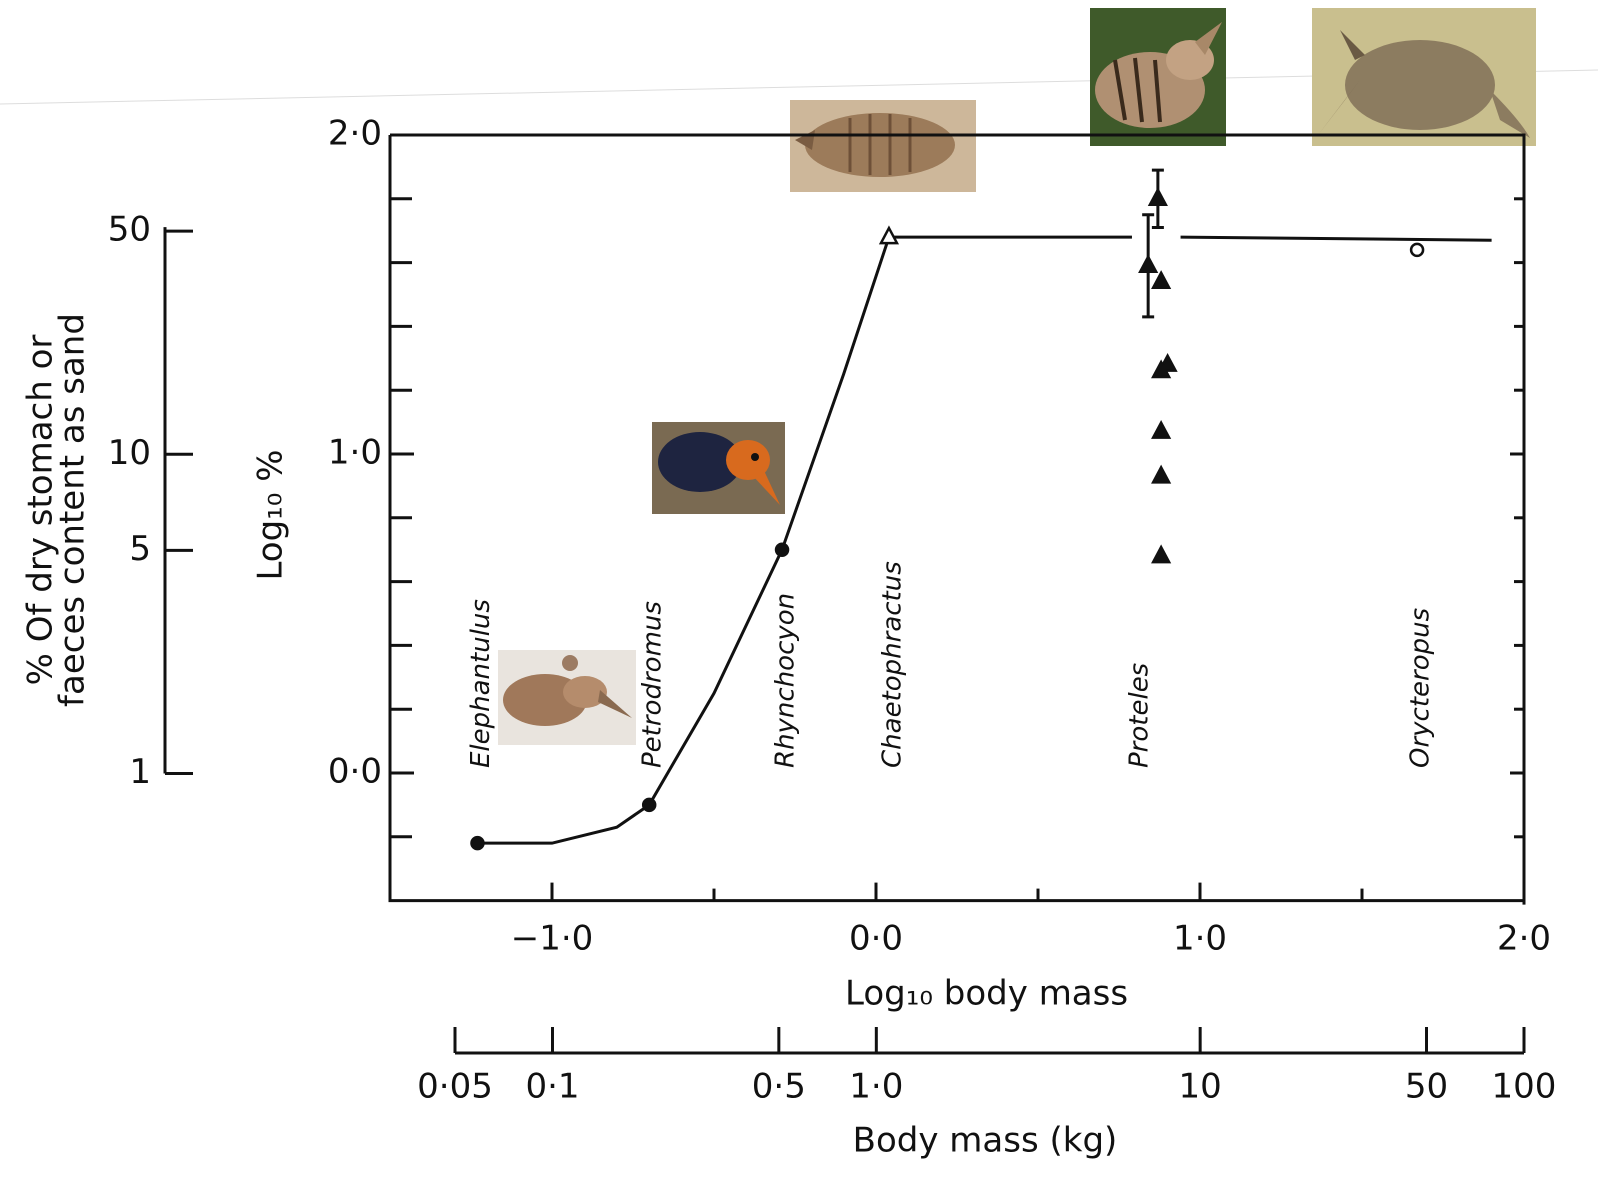 The height and width of the screenshot is (1189, 1598). I want to click on x2-tick-label: 0·05, so click(455, 1087).